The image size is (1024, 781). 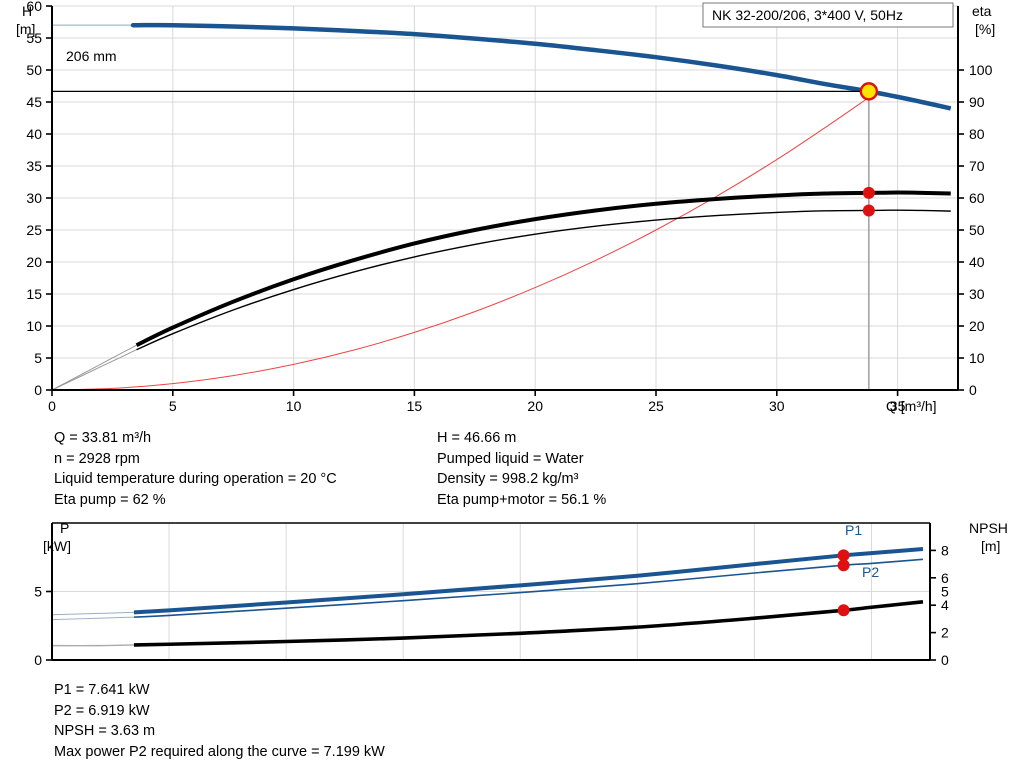 I want to click on impeller-diameter-label: 206 mm, so click(x=91, y=56).